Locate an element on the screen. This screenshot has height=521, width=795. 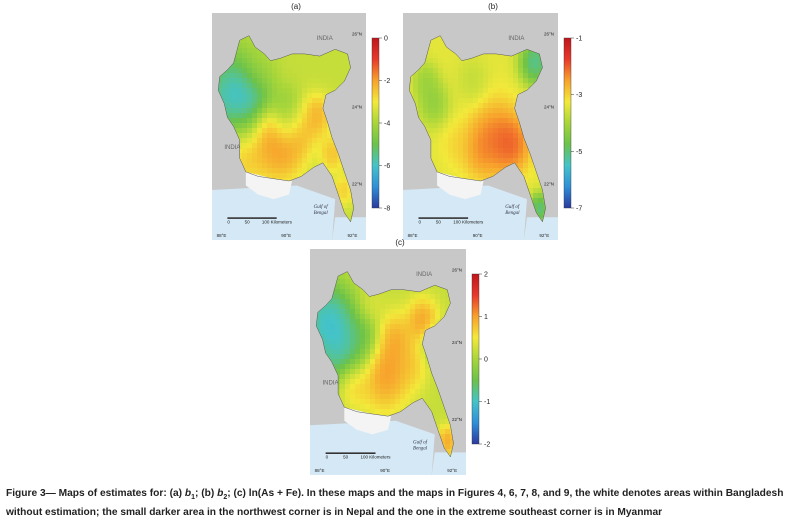
lat-tick-label: 22°N is located at coordinates (549, 184).